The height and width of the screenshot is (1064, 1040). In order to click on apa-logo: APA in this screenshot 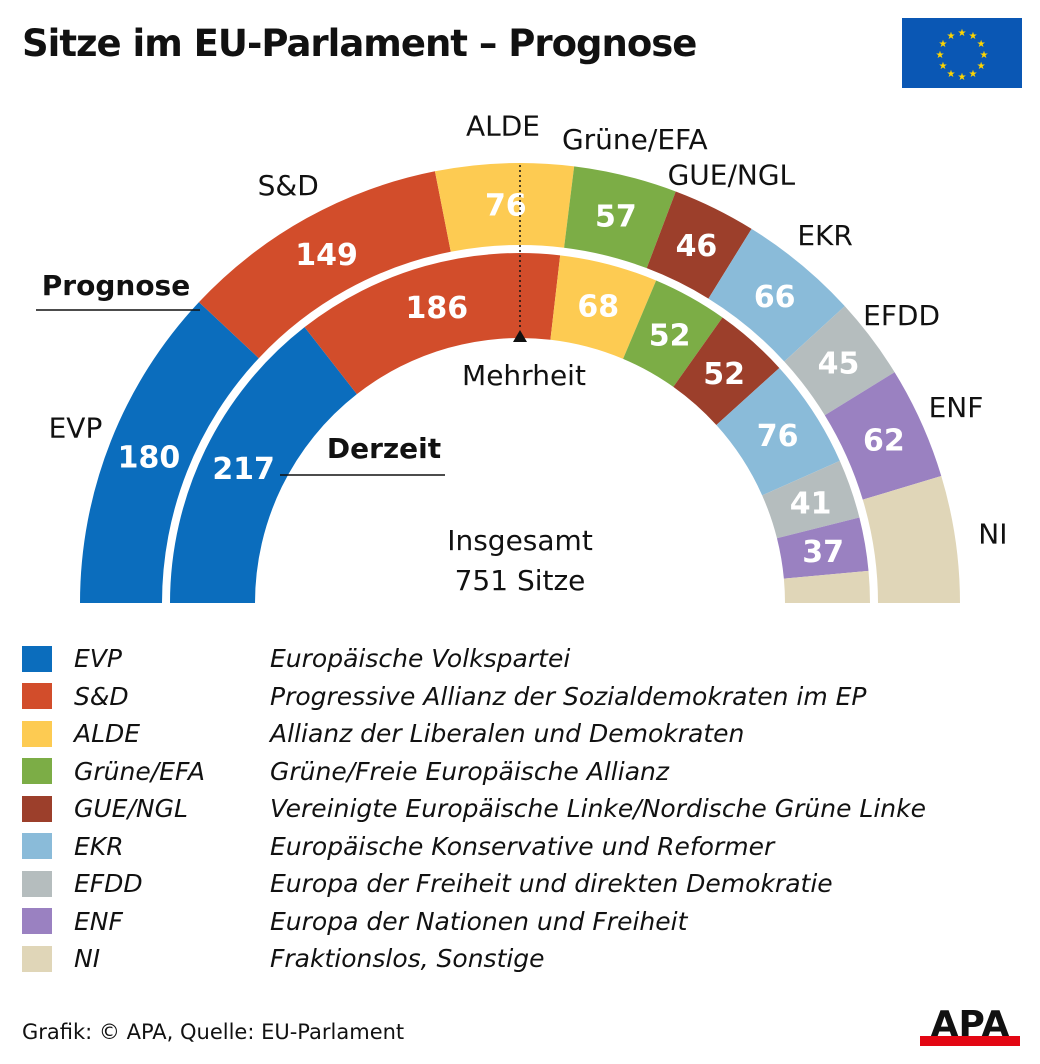, I will do `click(970, 1025)`.